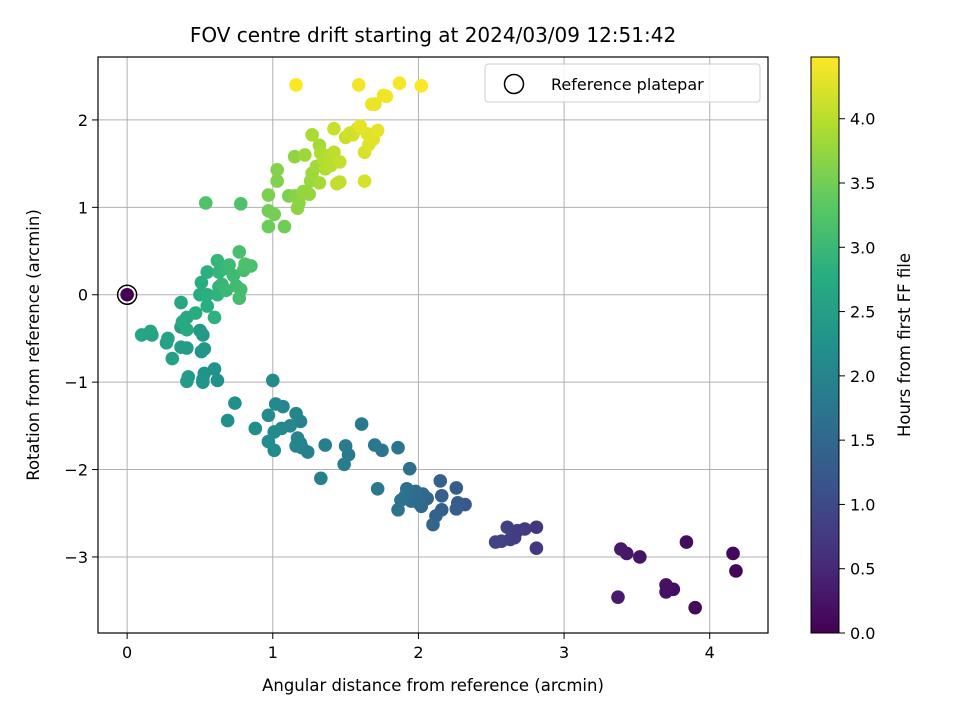 The height and width of the screenshot is (720, 960). What do you see at coordinates (862, 247) in the screenshot?
I see `colorbar-tick-label: 3.0` at bounding box center [862, 247].